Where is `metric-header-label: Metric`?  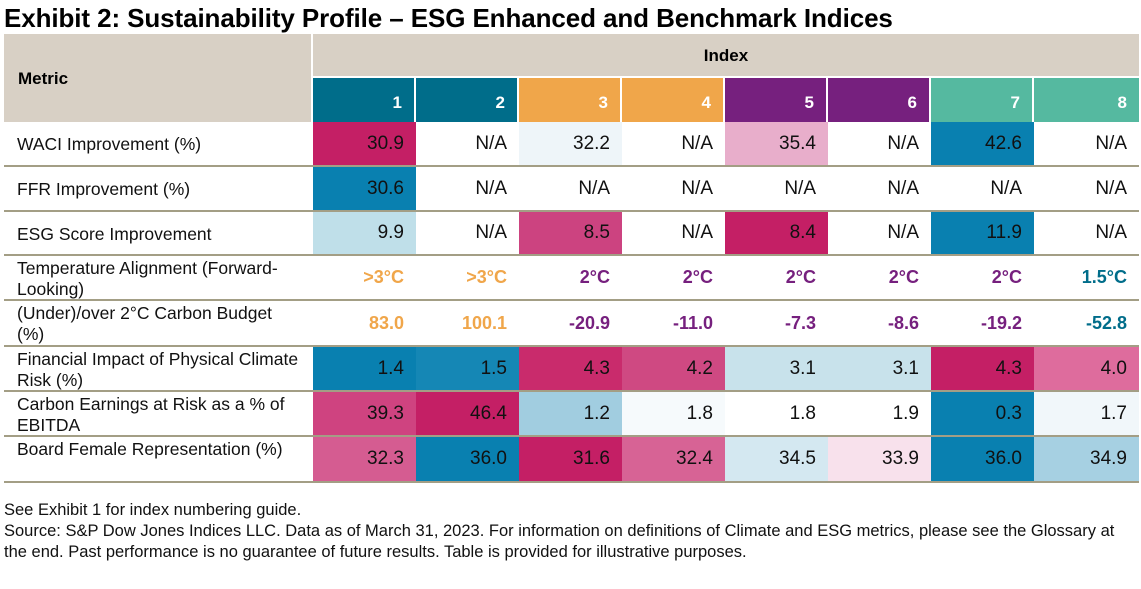 metric-header-label: Metric is located at coordinates (43, 78).